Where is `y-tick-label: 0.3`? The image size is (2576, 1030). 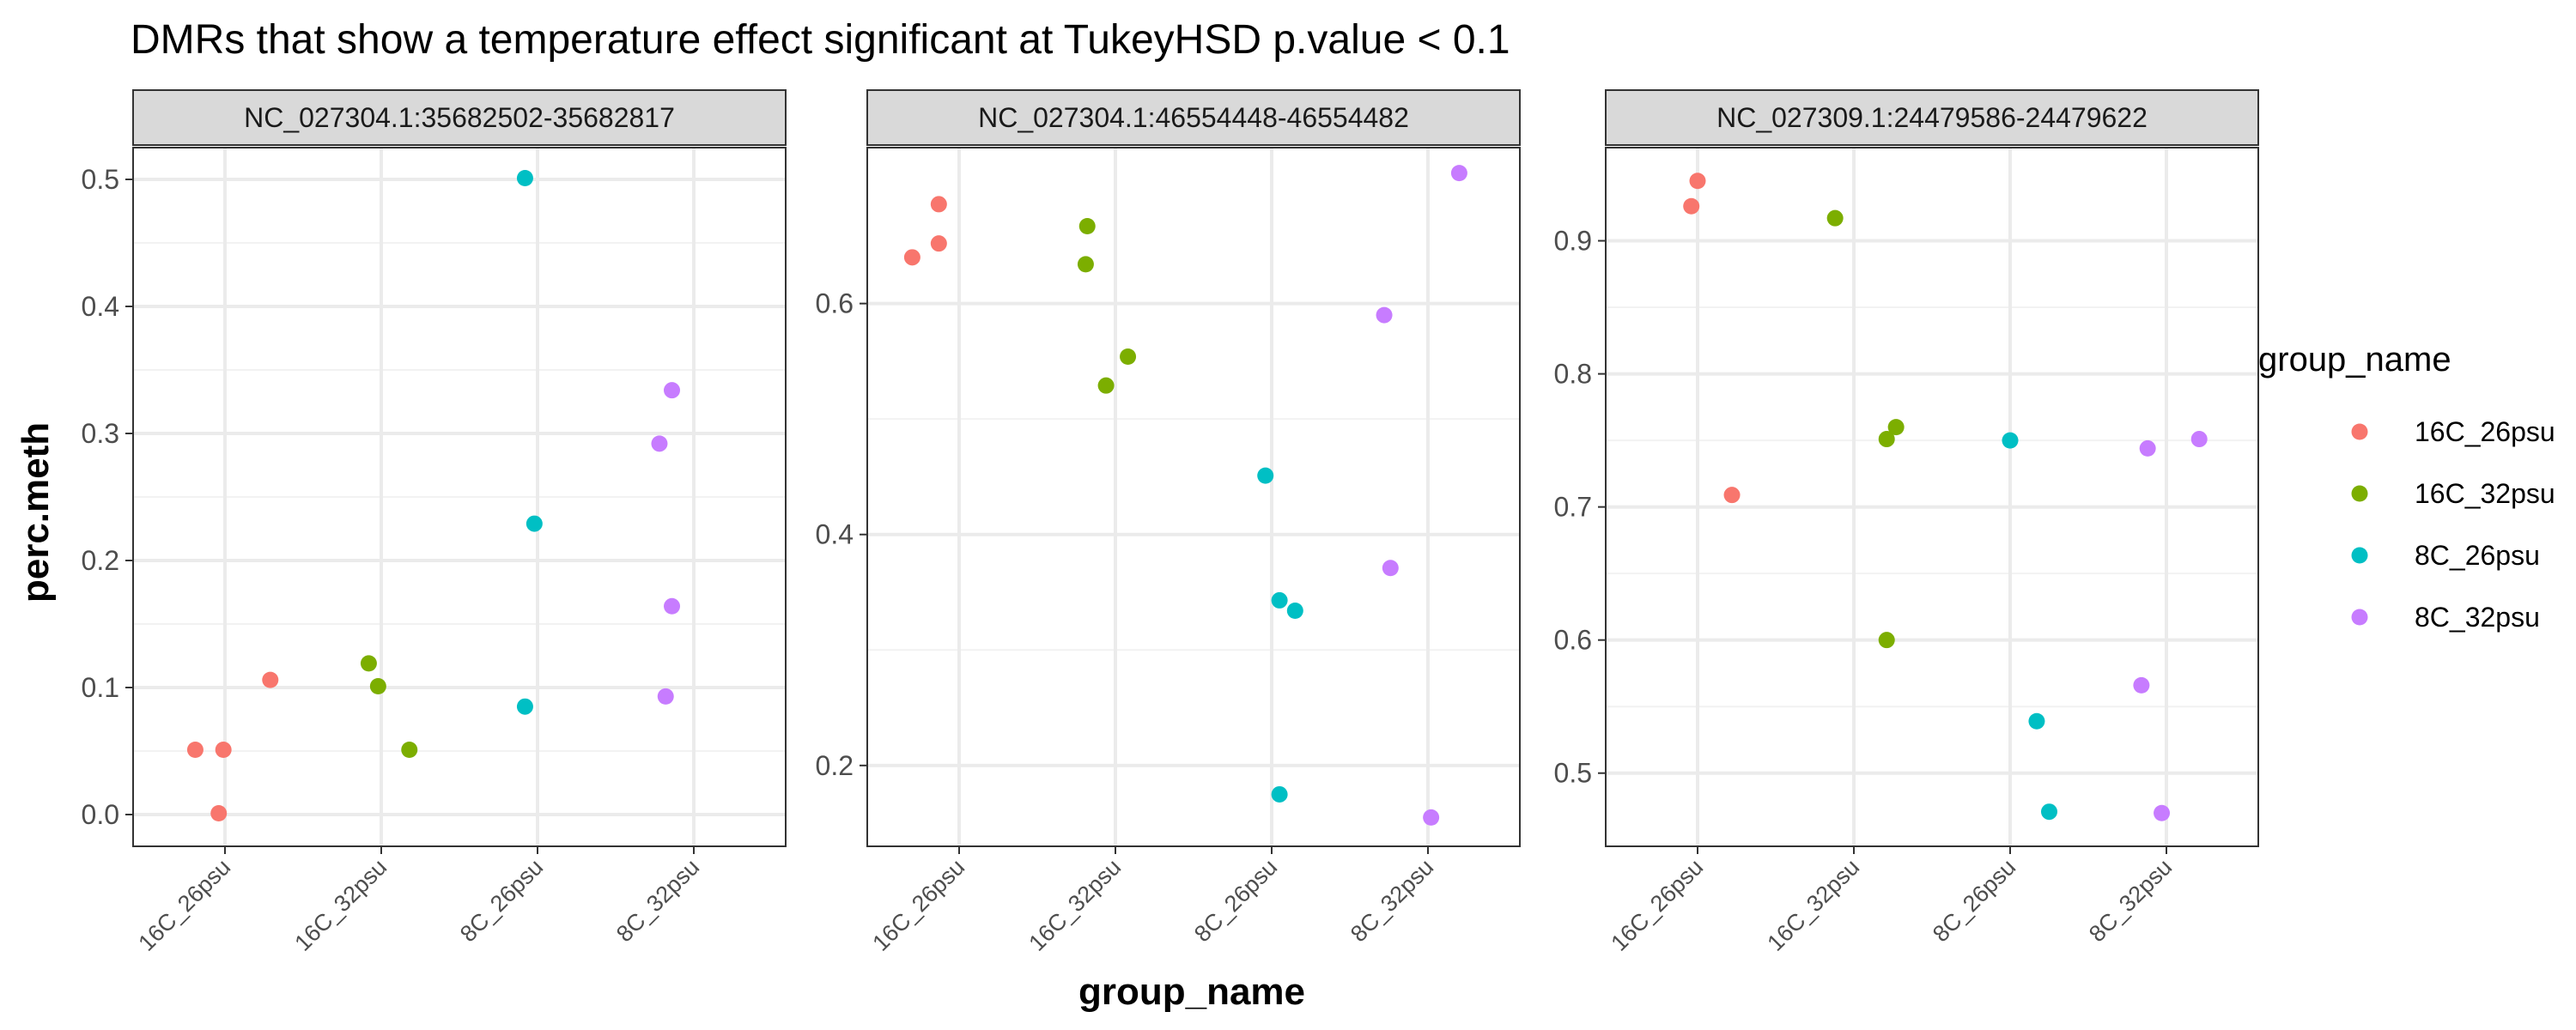
y-tick-label: 0.3 is located at coordinates (101, 433).